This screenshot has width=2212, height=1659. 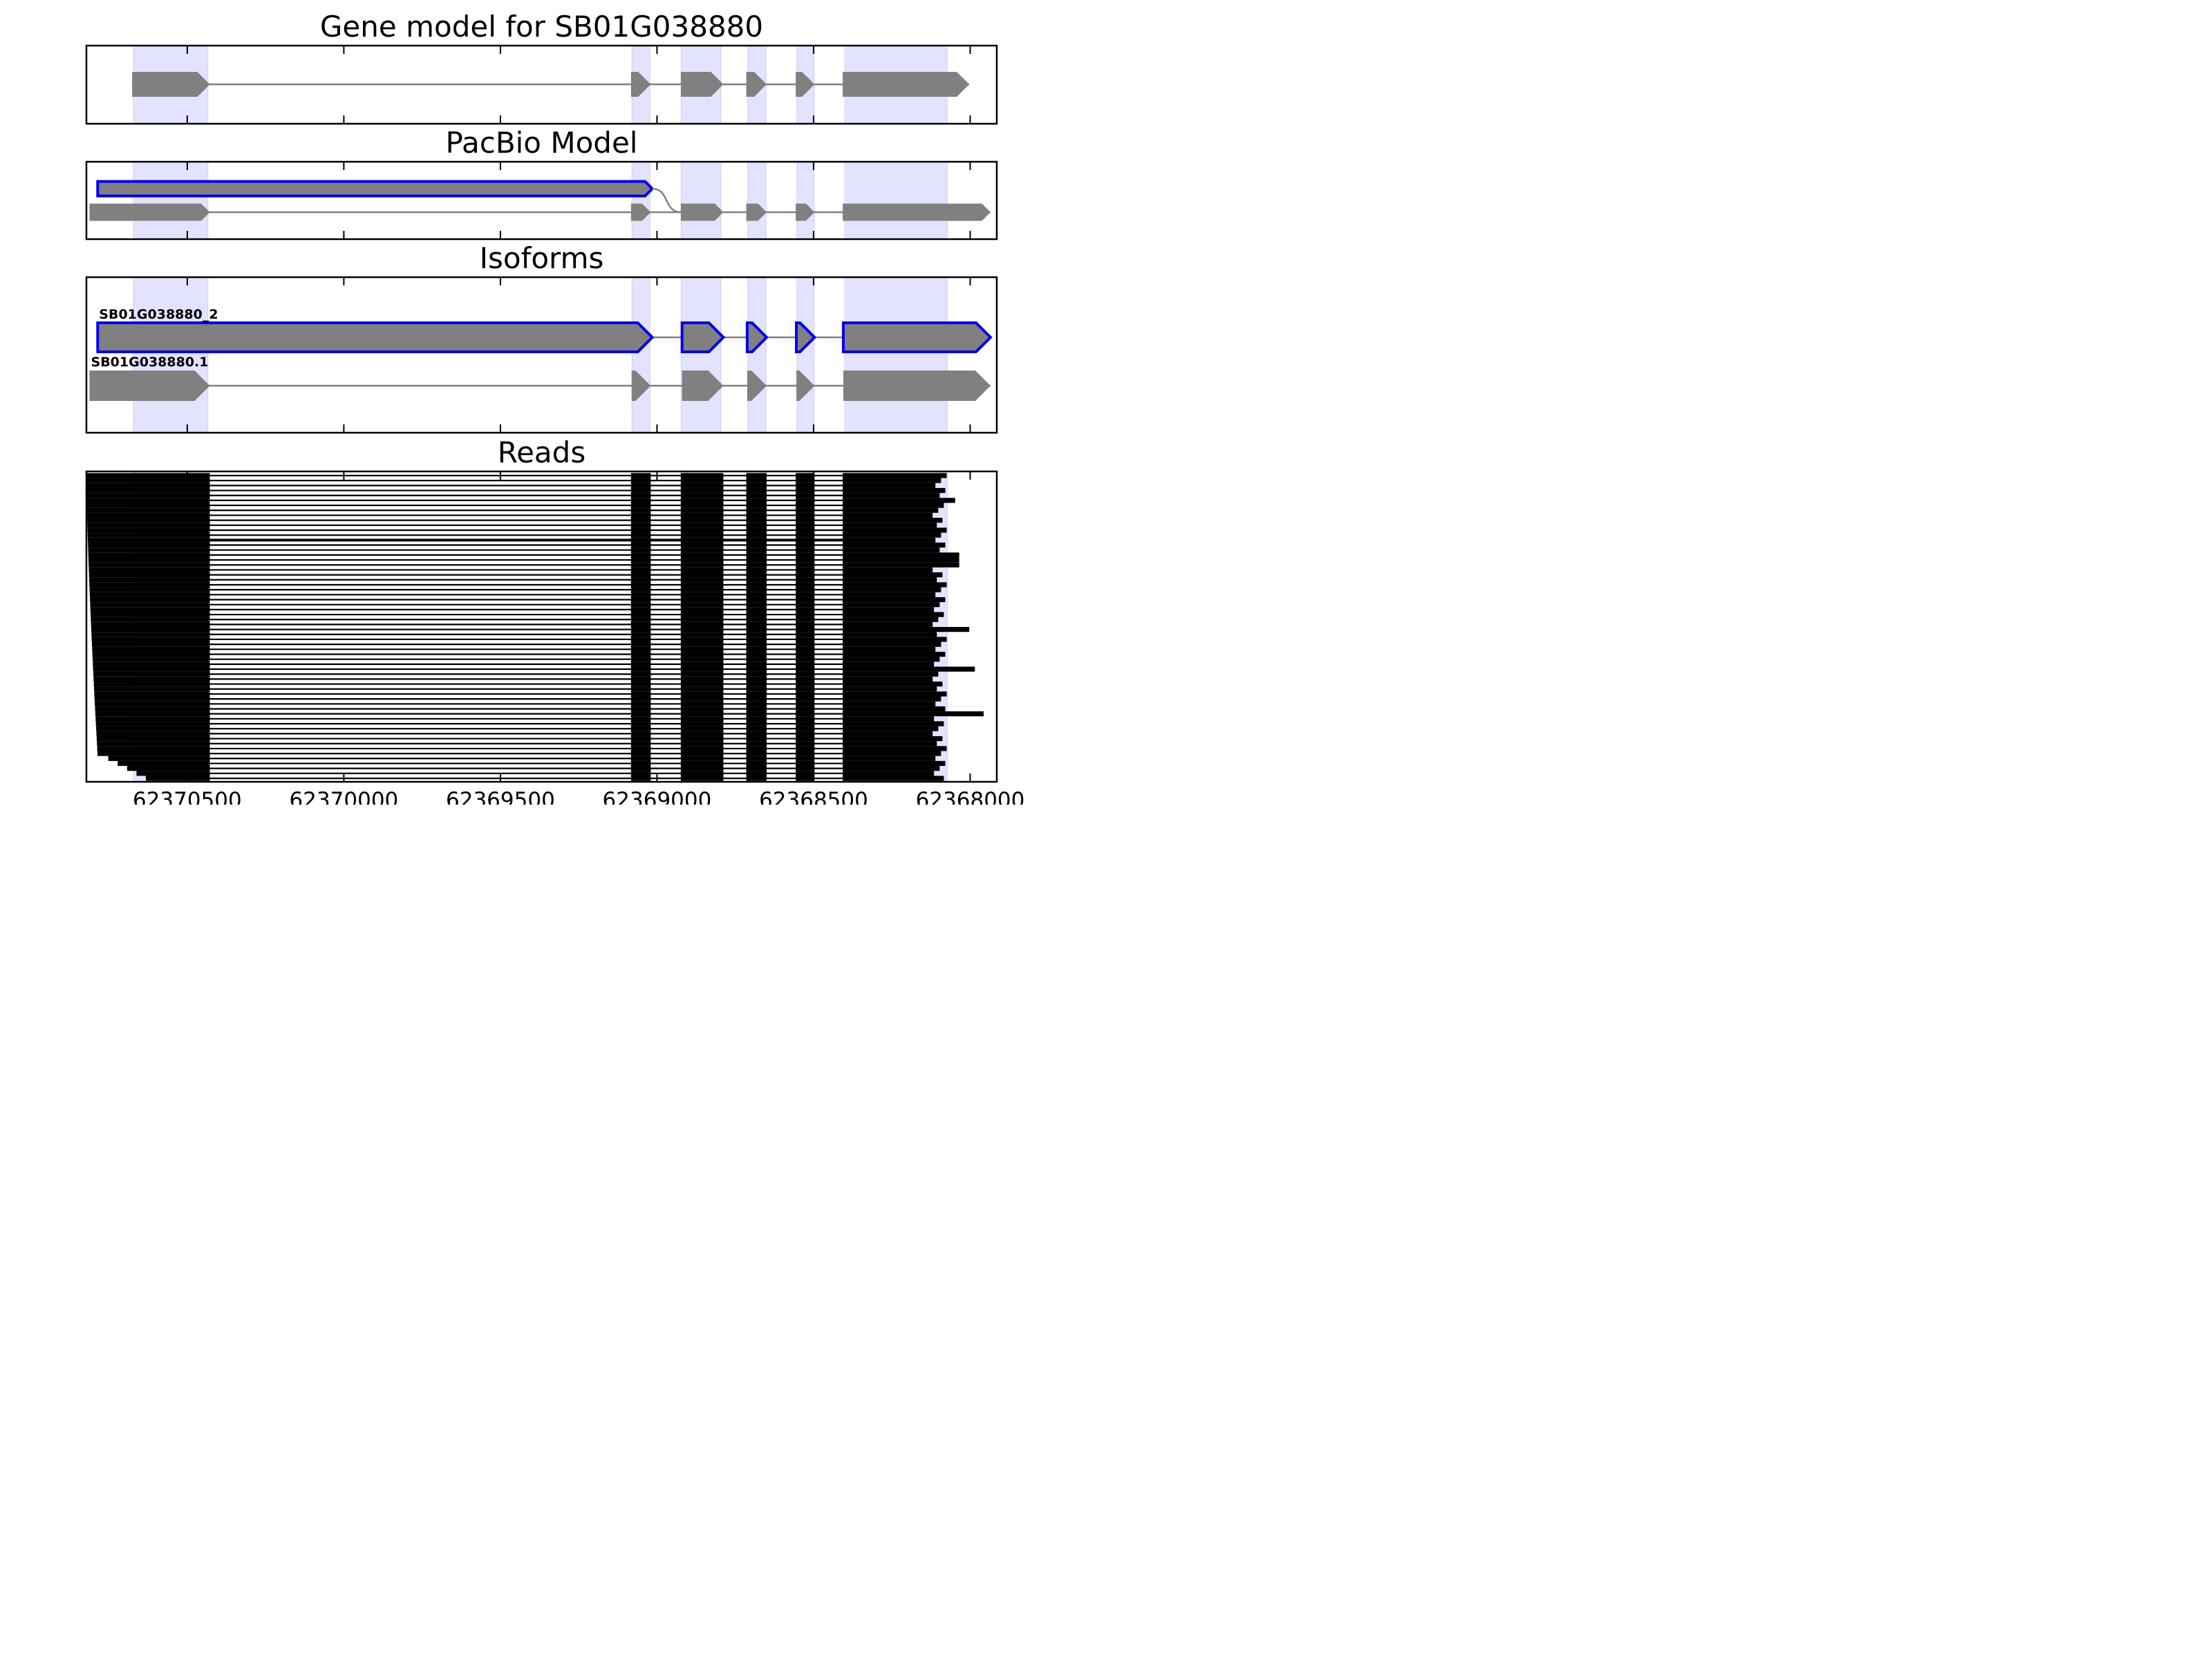 I want to click on isoforms-isoform-label-1: SB01G038880.1, so click(x=150, y=363).